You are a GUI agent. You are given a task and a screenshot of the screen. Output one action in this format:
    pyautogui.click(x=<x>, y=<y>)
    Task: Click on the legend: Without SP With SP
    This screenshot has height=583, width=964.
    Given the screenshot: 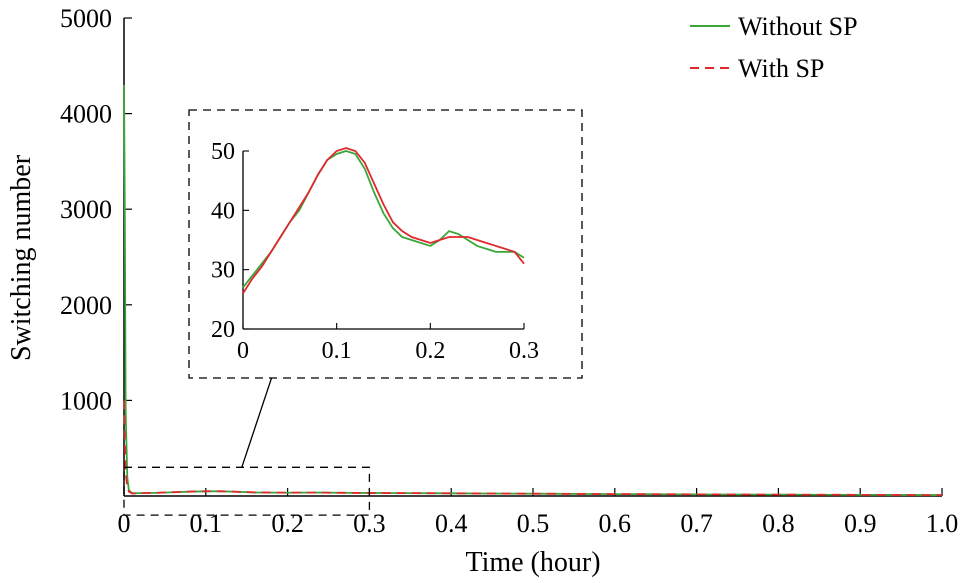 What is the action you would take?
    pyautogui.click(x=774, y=47)
    